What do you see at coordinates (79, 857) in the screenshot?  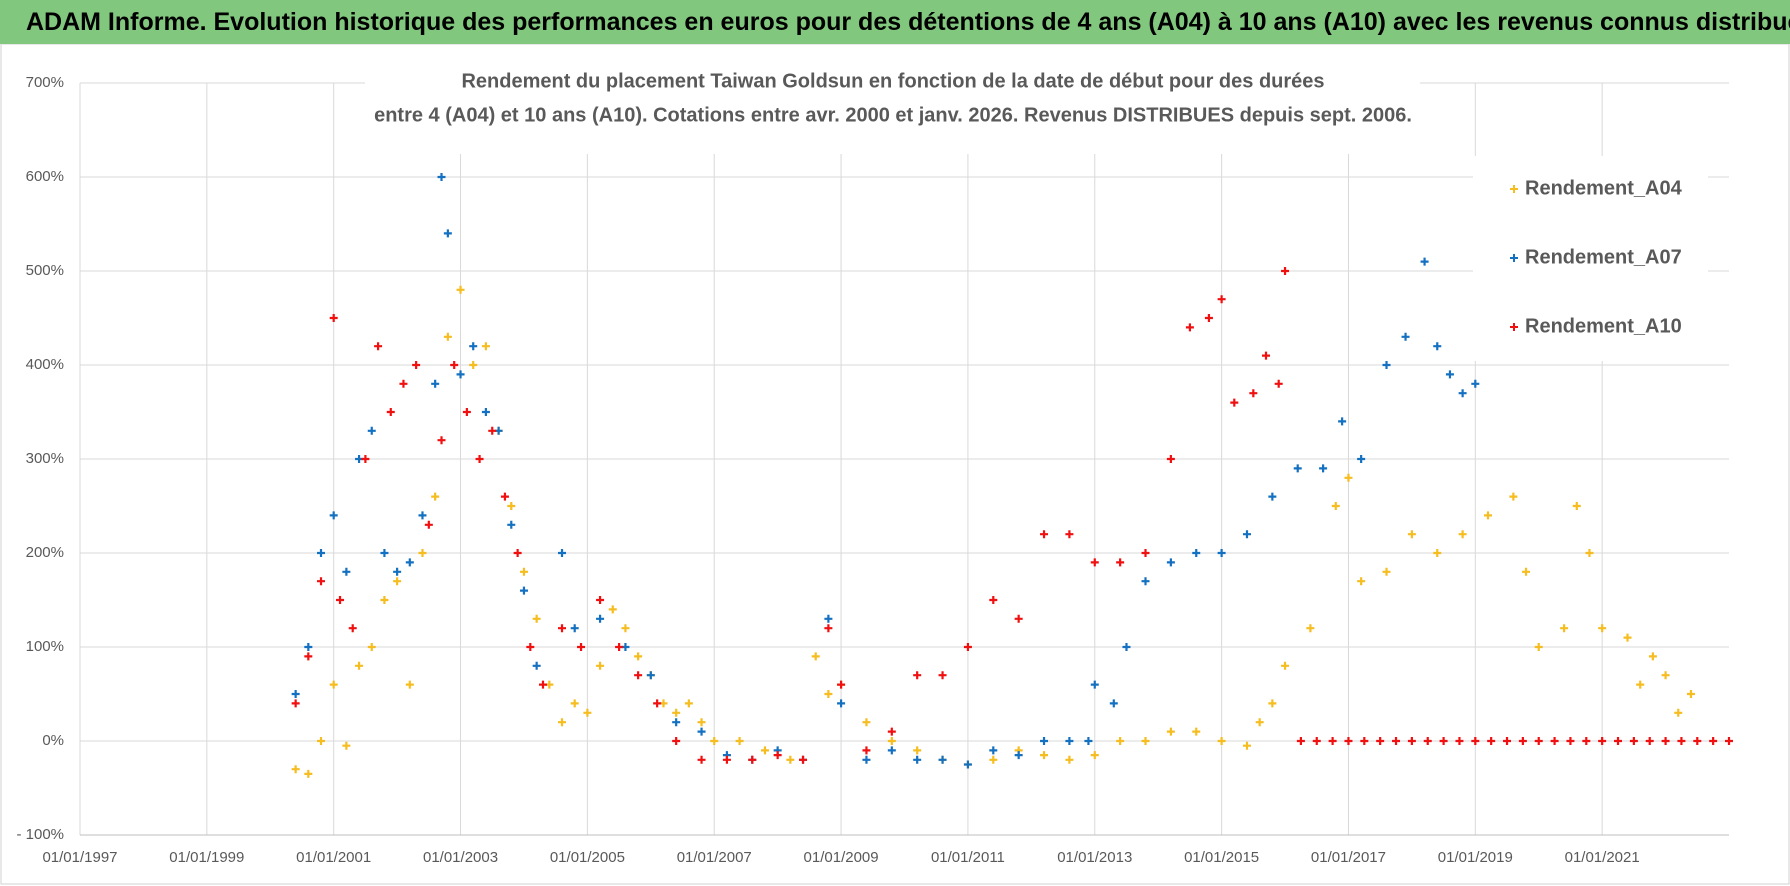 I see `x-tick-label: 01/01/1997` at bounding box center [79, 857].